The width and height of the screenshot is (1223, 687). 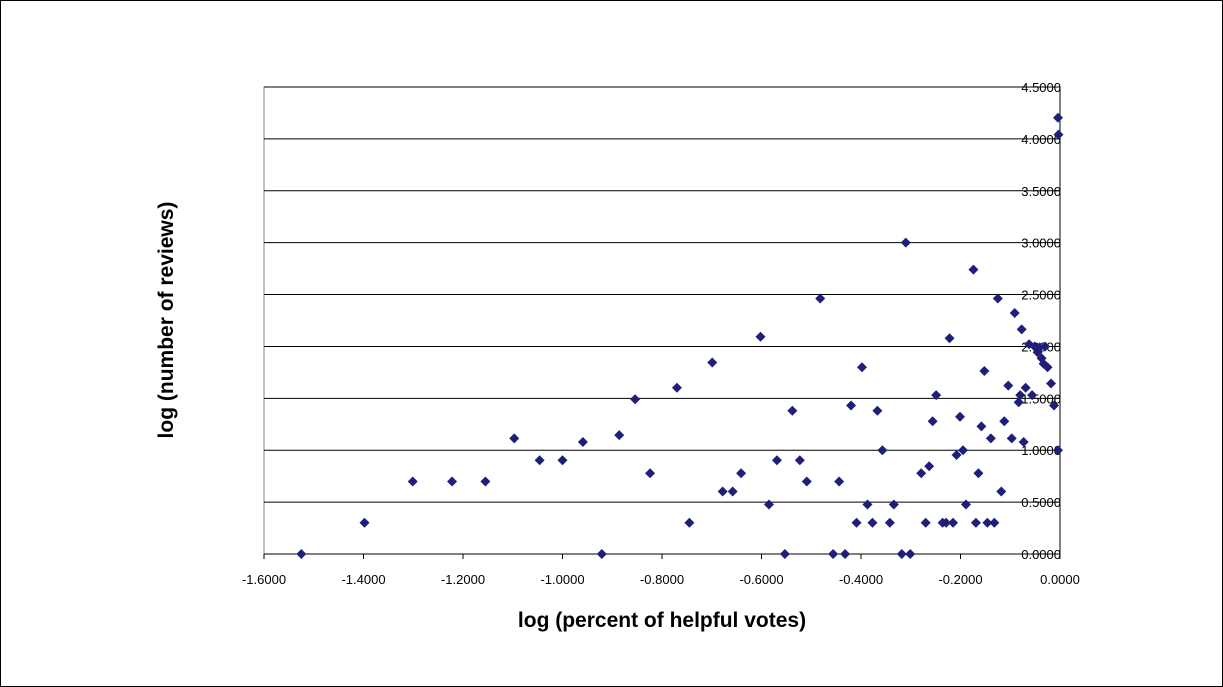 What do you see at coordinates (1060, 579) in the screenshot?
I see `x-tick-label: 0.0000` at bounding box center [1060, 579].